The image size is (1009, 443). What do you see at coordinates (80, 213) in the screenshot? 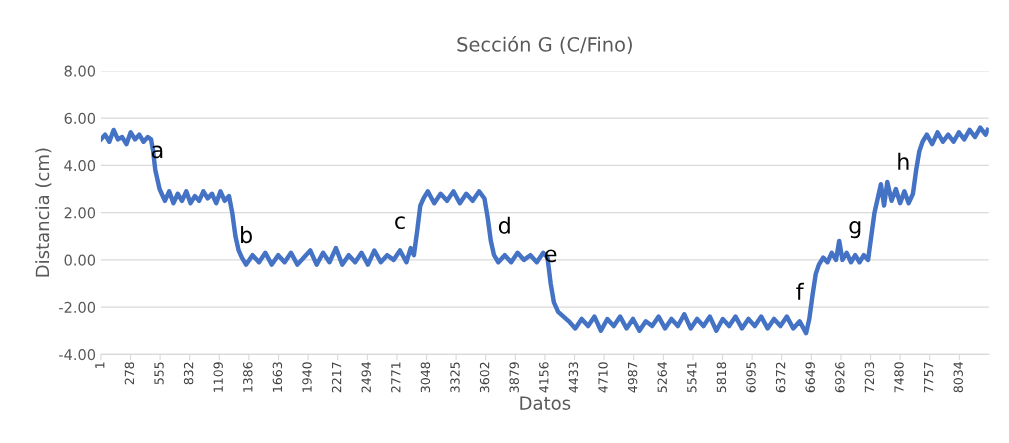
I see `y-tick-label: 2.00` at bounding box center [80, 213].